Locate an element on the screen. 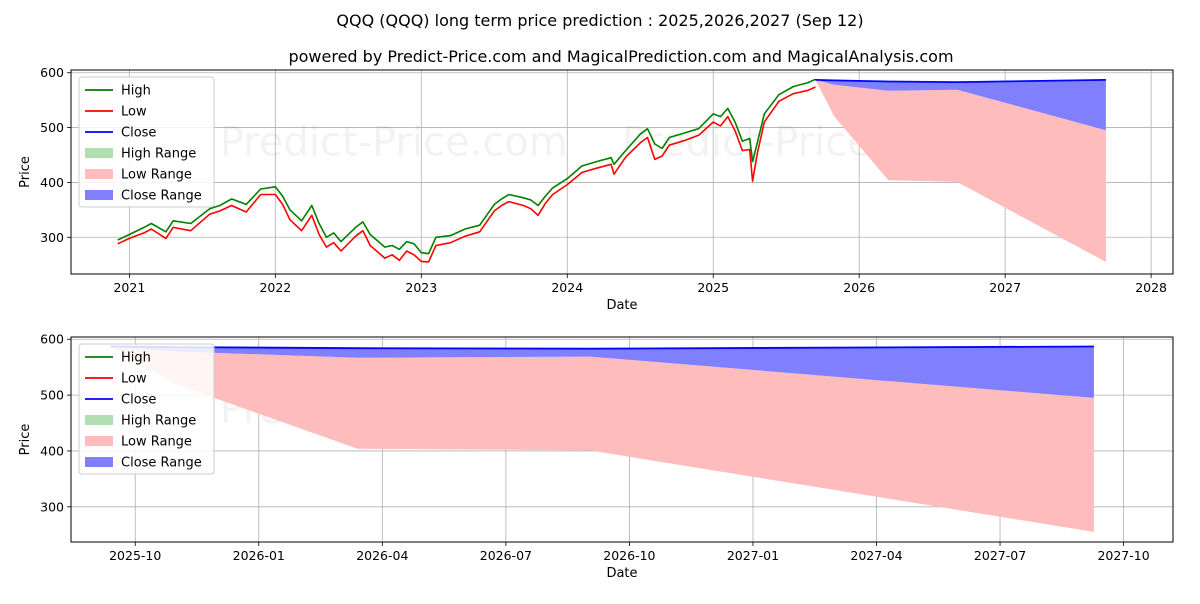 Image resolution: width=1200 pixels, height=604 pixels. x-tick-label: 2027 is located at coordinates (1005, 287).